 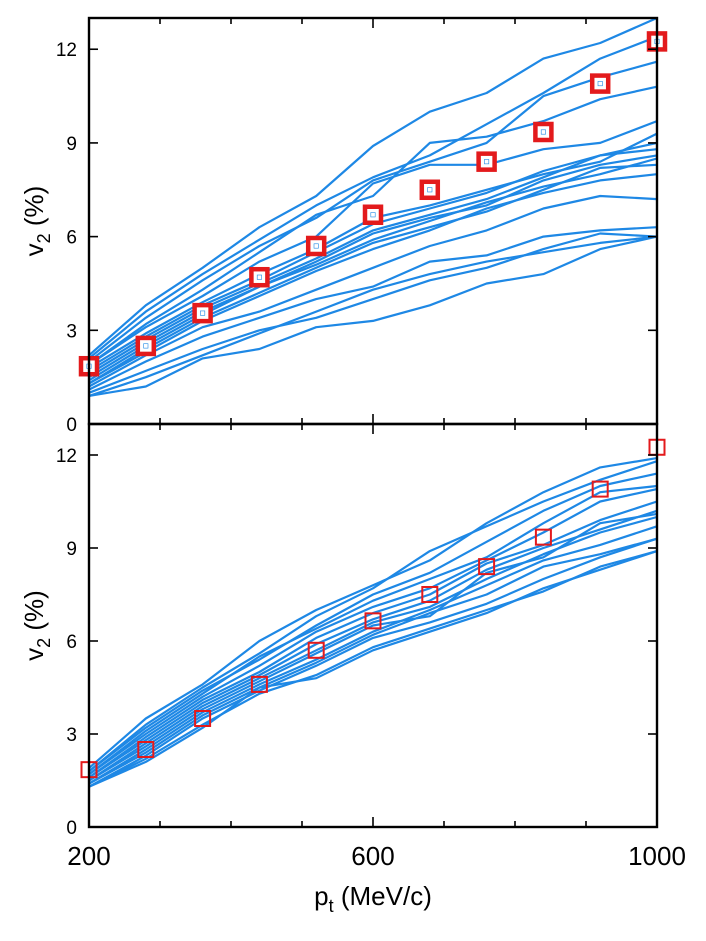 I want to click on top-y-tick-label-0: 0, so click(x=71, y=425).